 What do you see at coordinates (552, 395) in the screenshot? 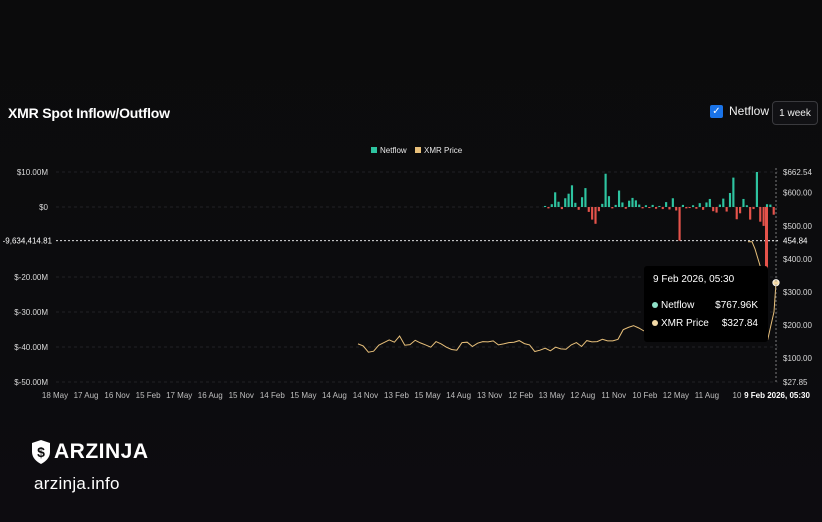
I see `x-tick-label-16: 13 May` at bounding box center [552, 395].